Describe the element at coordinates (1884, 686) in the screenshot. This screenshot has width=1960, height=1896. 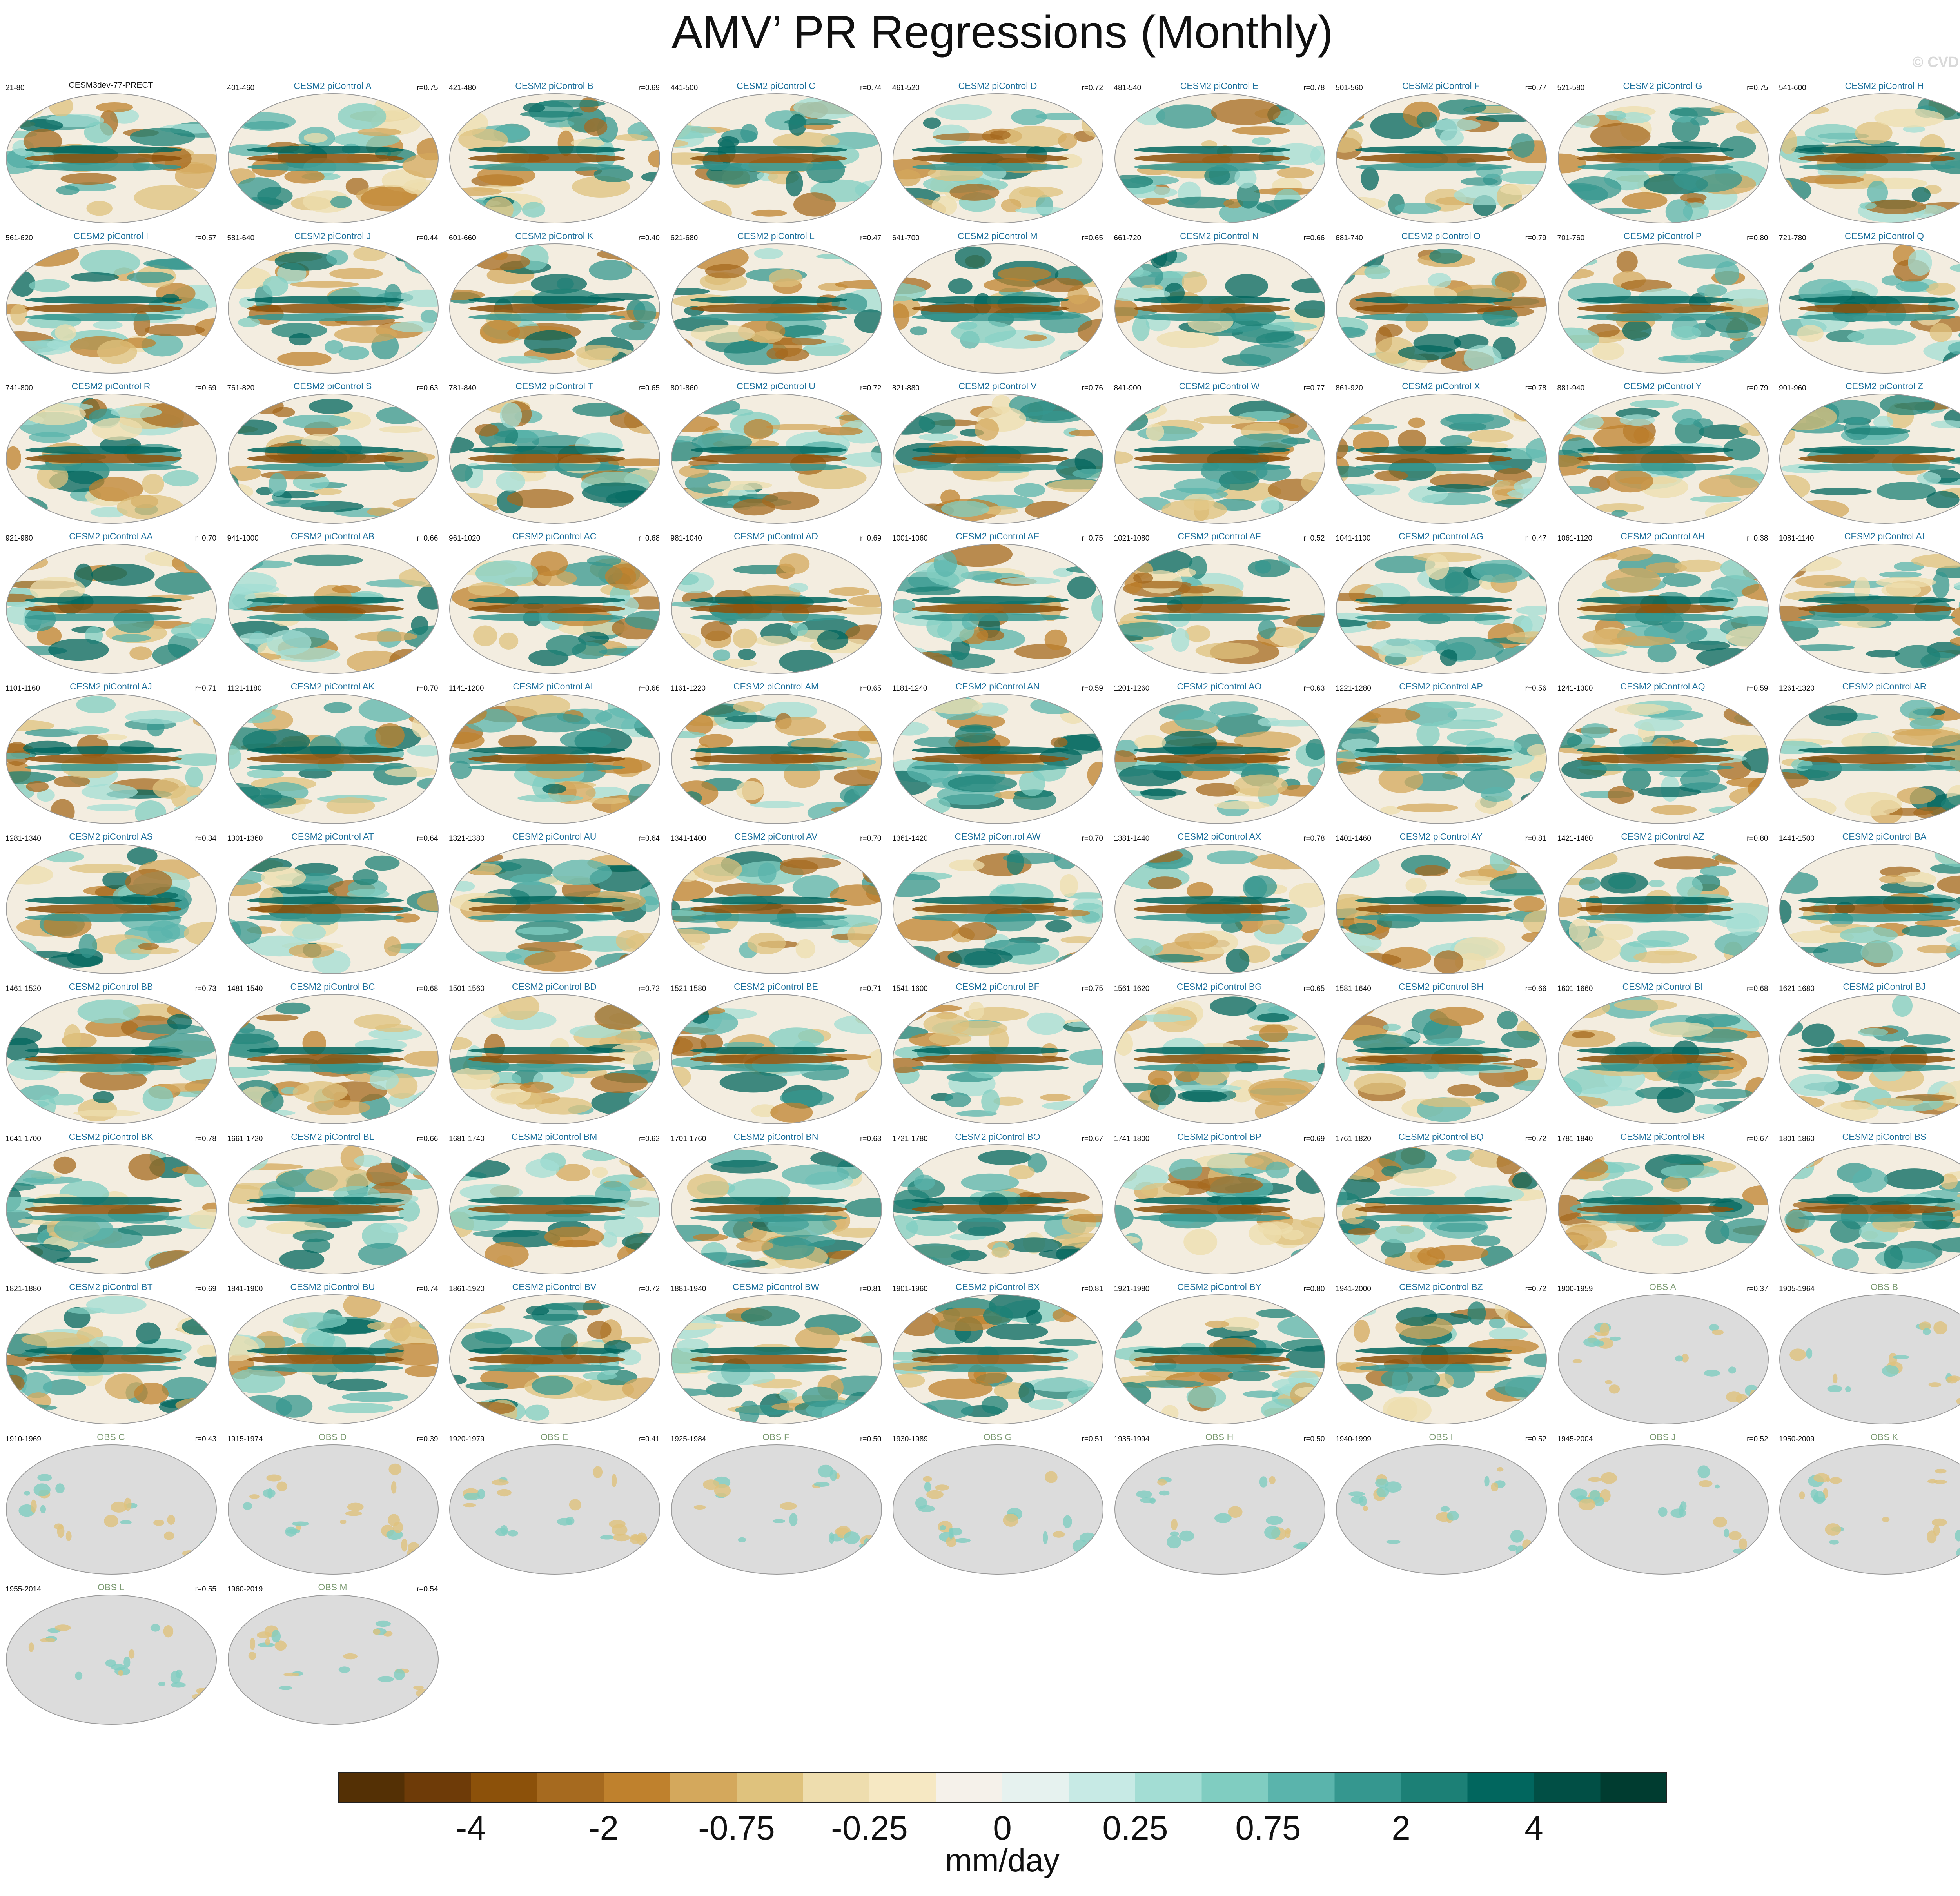
I see `panel-title: CESM2 piControl AR` at that location.